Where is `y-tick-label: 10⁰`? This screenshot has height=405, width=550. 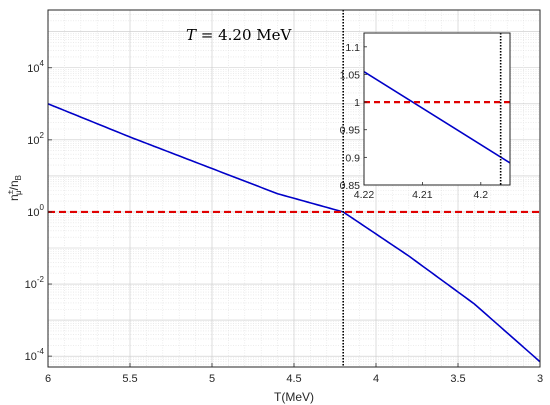 y-tick-label: 10⁰ is located at coordinates (35, 211).